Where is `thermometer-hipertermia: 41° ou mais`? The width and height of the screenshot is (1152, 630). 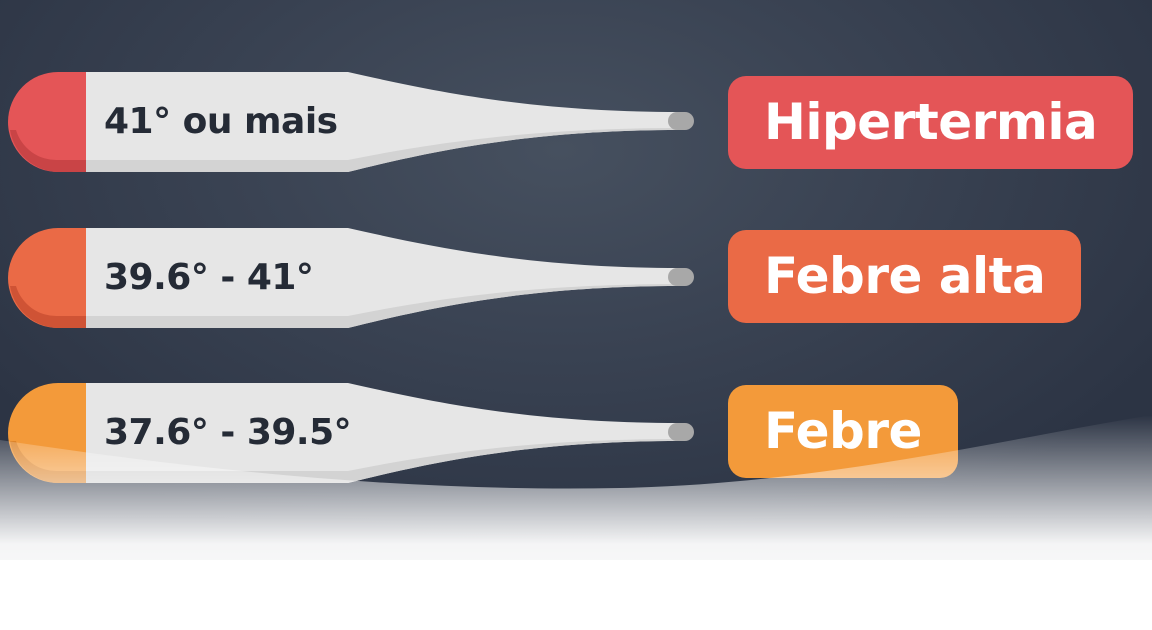
thermometer-hipertermia: 41° ou mais is located at coordinates (353, 122).